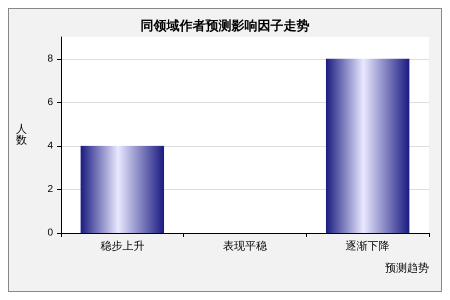  What do you see at coordinates (50, 146) in the screenshot?
I see `y-tick-label: 4` at bounding box center [50, 146].